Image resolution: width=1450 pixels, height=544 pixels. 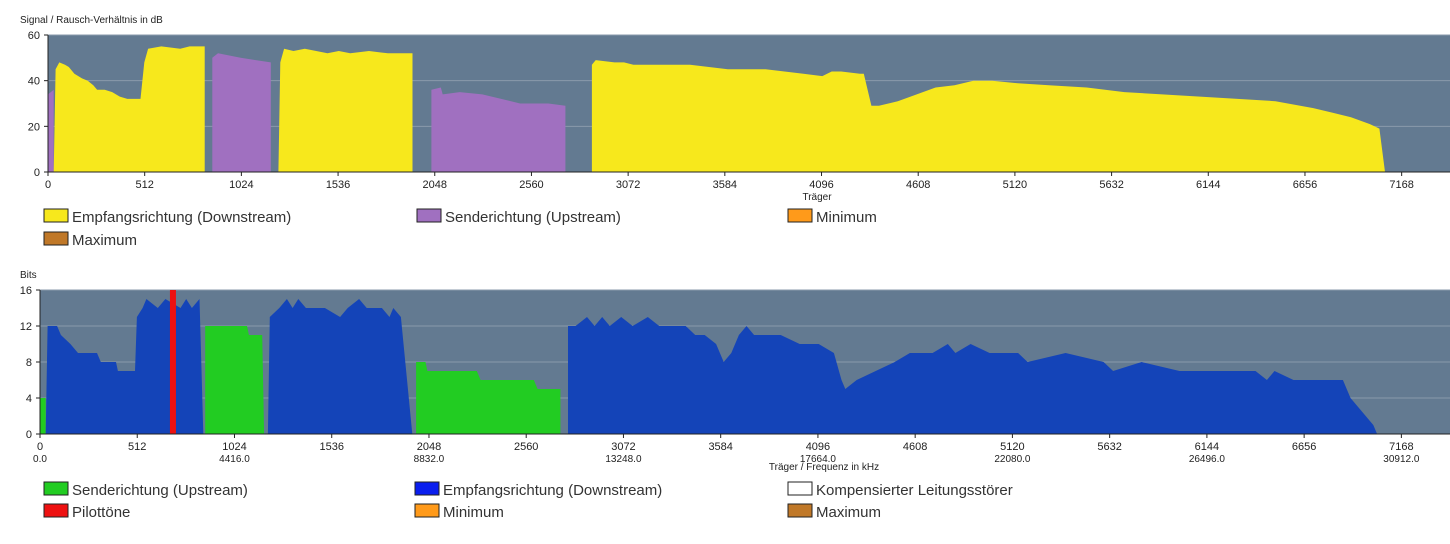 I want to click on bits-y-axis-title: Bits, so click(x=28, y=275).